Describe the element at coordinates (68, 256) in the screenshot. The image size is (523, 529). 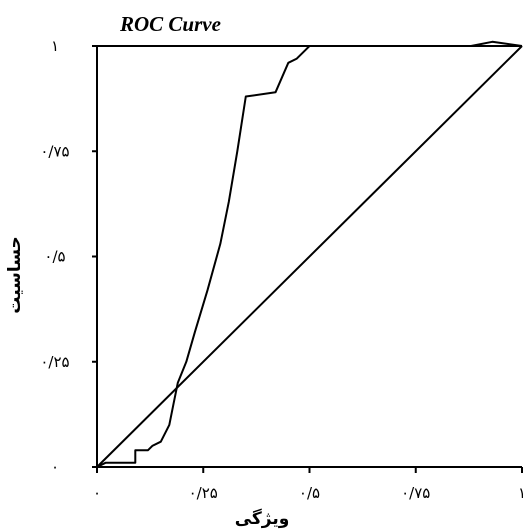
I see `y-tick-group: ٠ ٠/٢۵ ٠/۵ ٠/٧۵ ١` at that location.